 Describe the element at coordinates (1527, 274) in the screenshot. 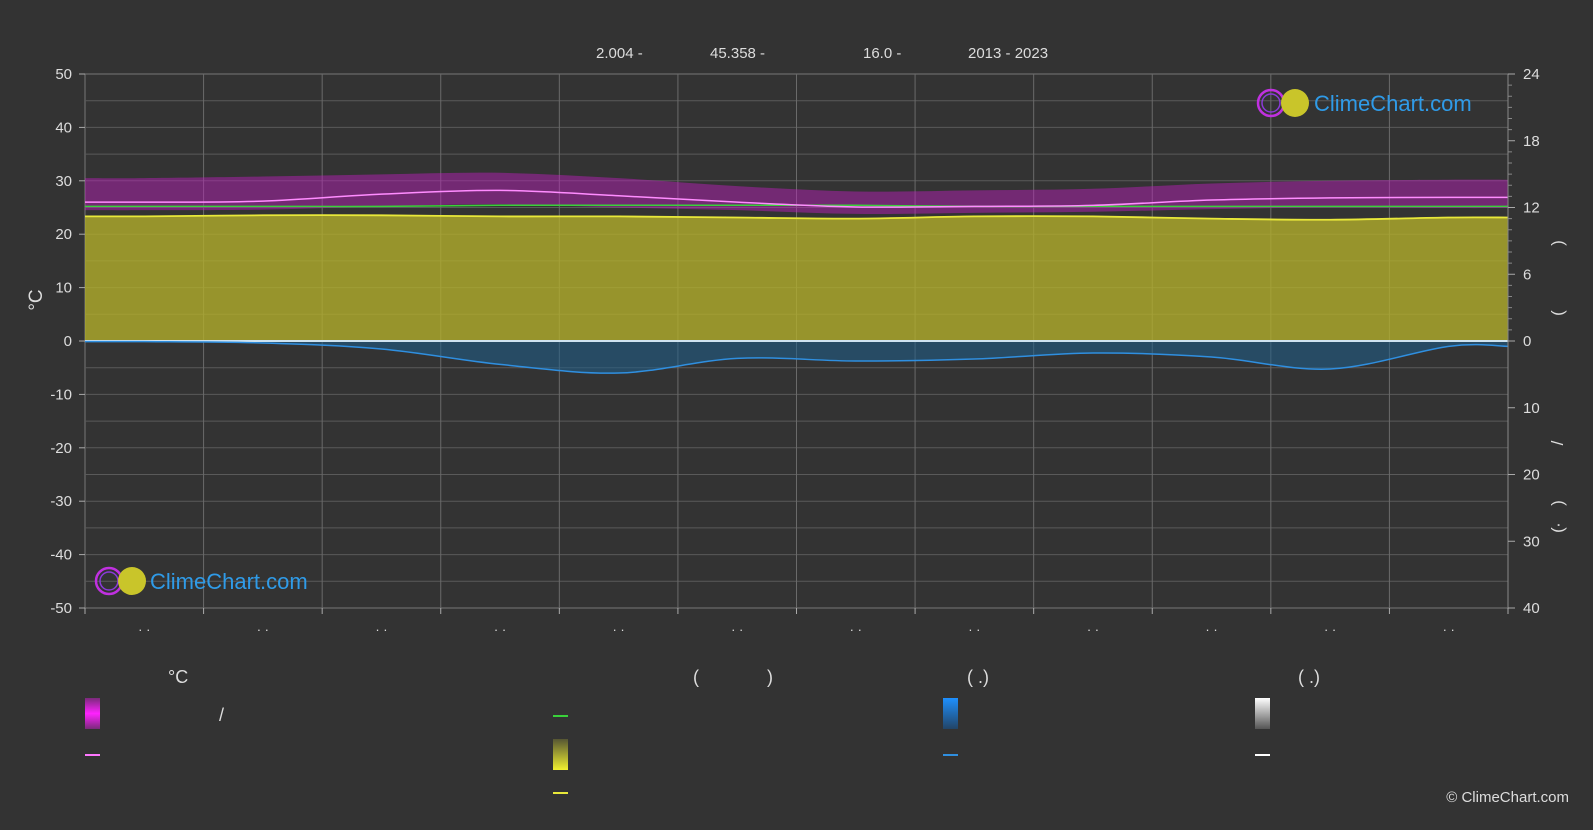

I see `right-tick-label: 6` at that location.